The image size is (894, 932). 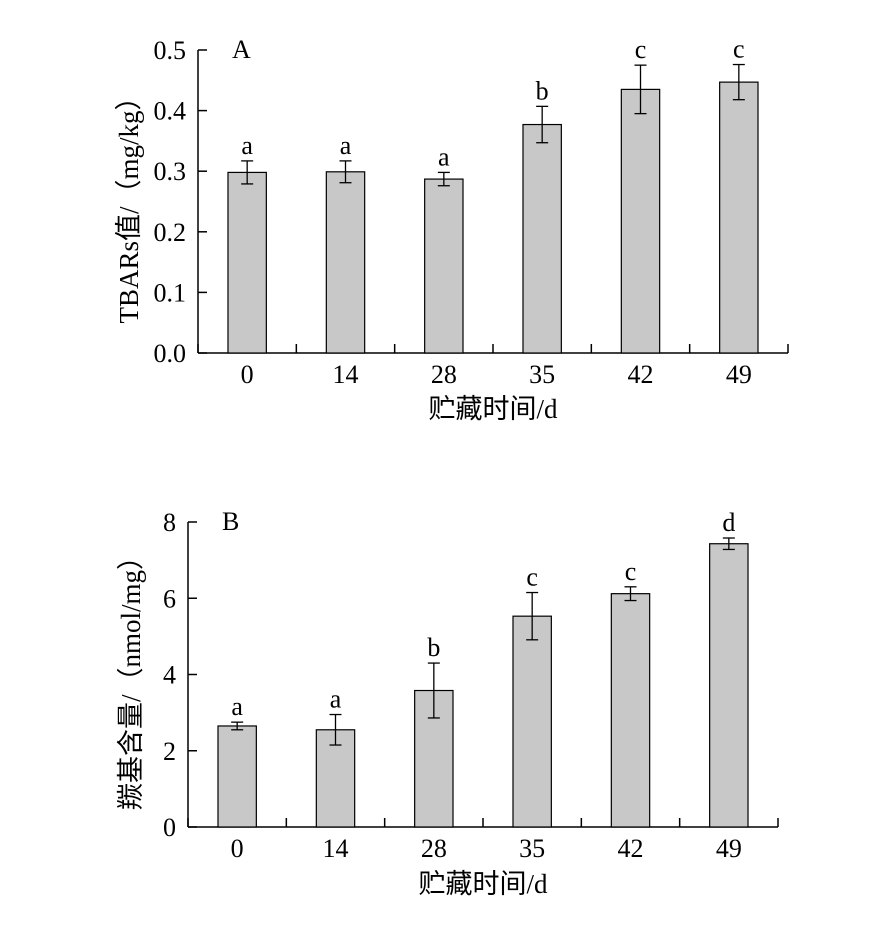 What do you see at coordinates (728, 522) in the screenshot?
I see `significance-label: d` at bounding box center [728, 522].